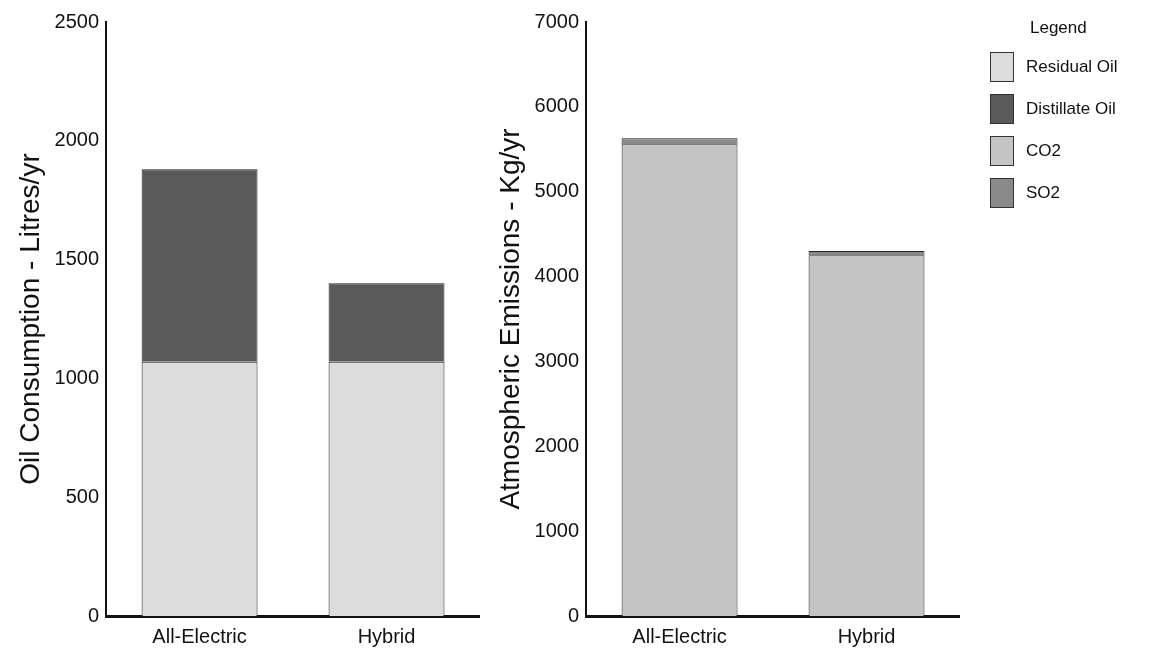  Describe the element at coordinates (1043, 151) in the screenshot. I see `legend-label: CO2` at that location.